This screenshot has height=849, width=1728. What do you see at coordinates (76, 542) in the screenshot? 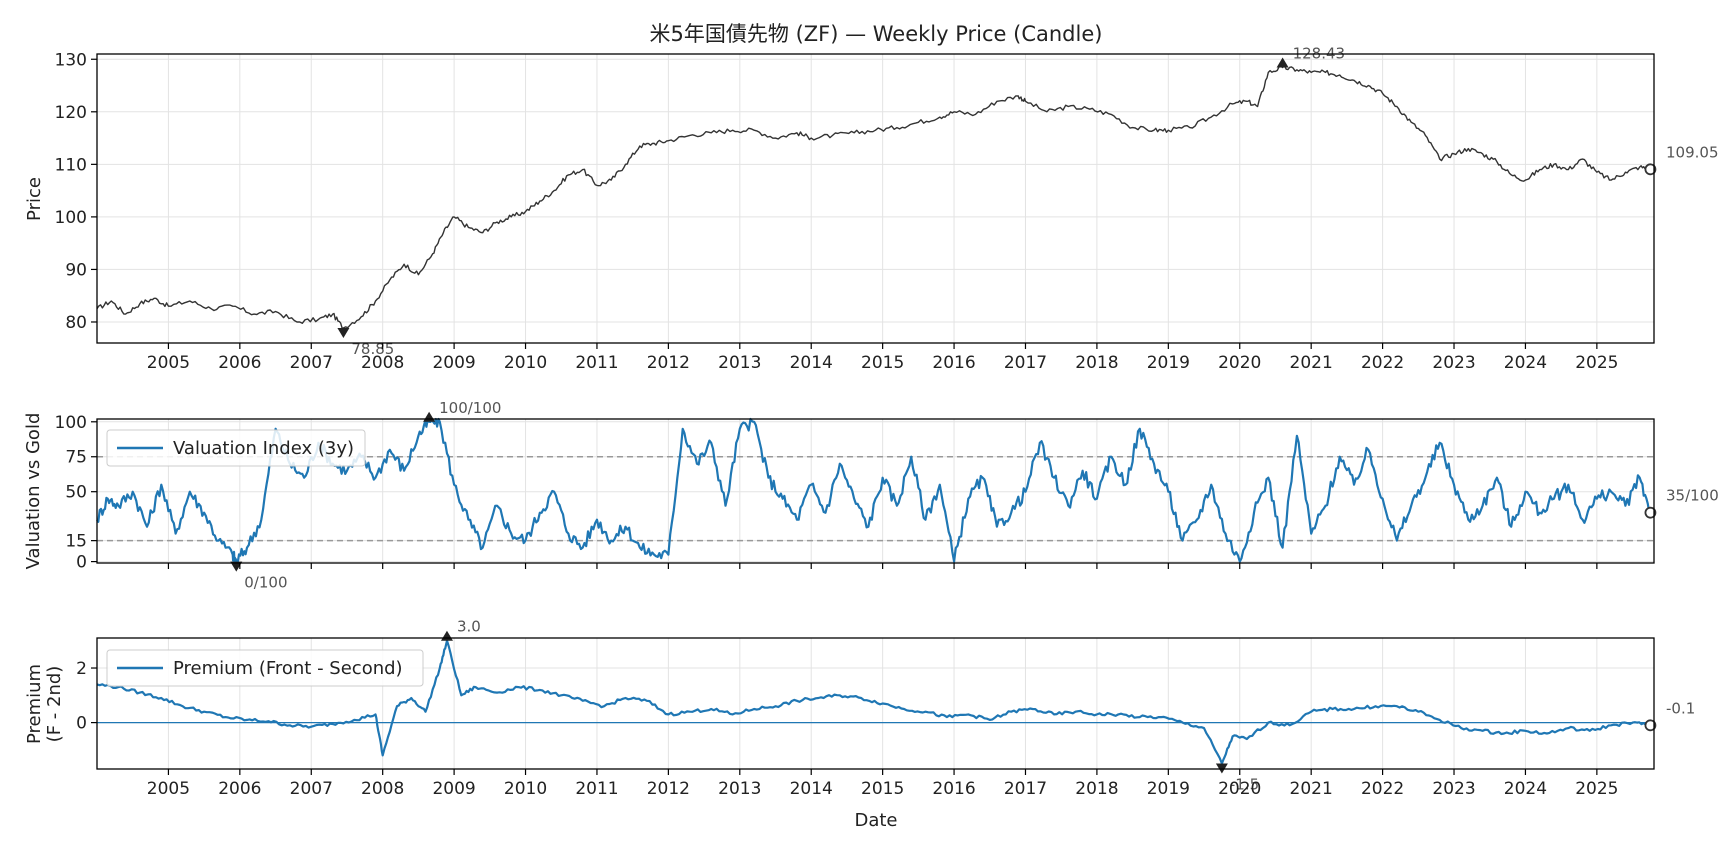
I see `y-tick-label: 15` at bounding box center [76, 542].